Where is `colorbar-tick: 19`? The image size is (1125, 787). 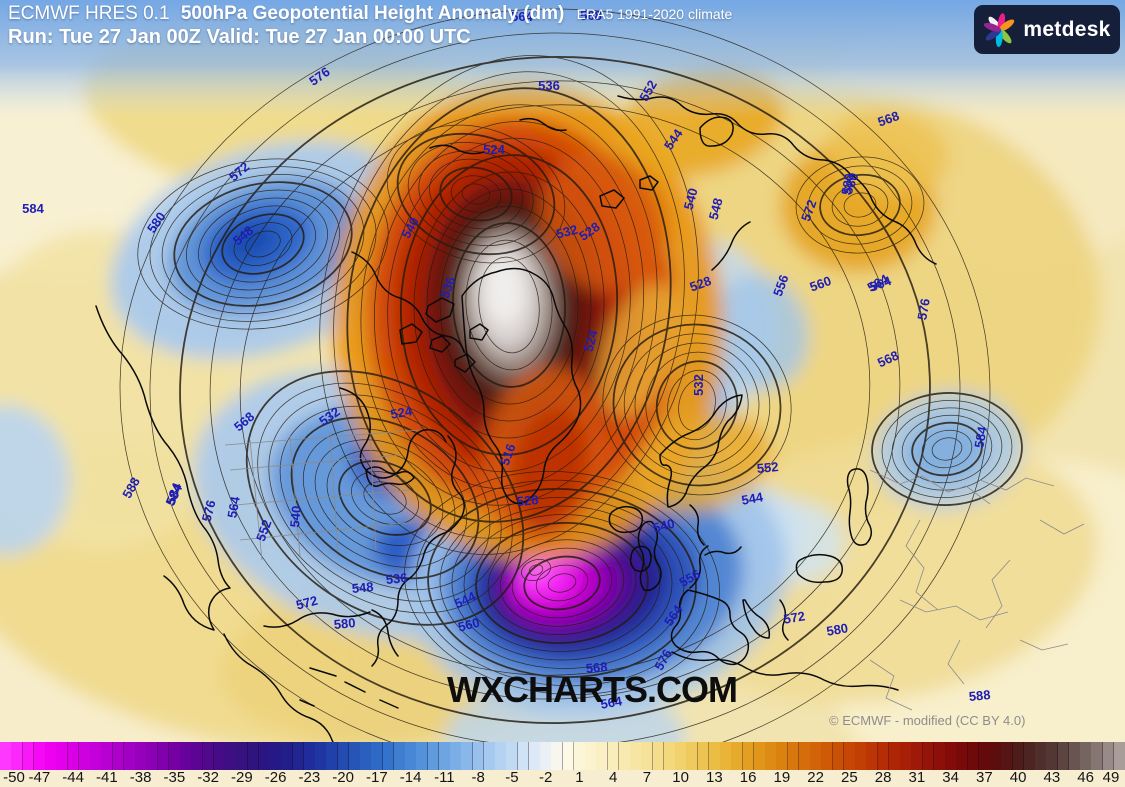 colorbar-tick: 19 is located at coordinates (782, 777).